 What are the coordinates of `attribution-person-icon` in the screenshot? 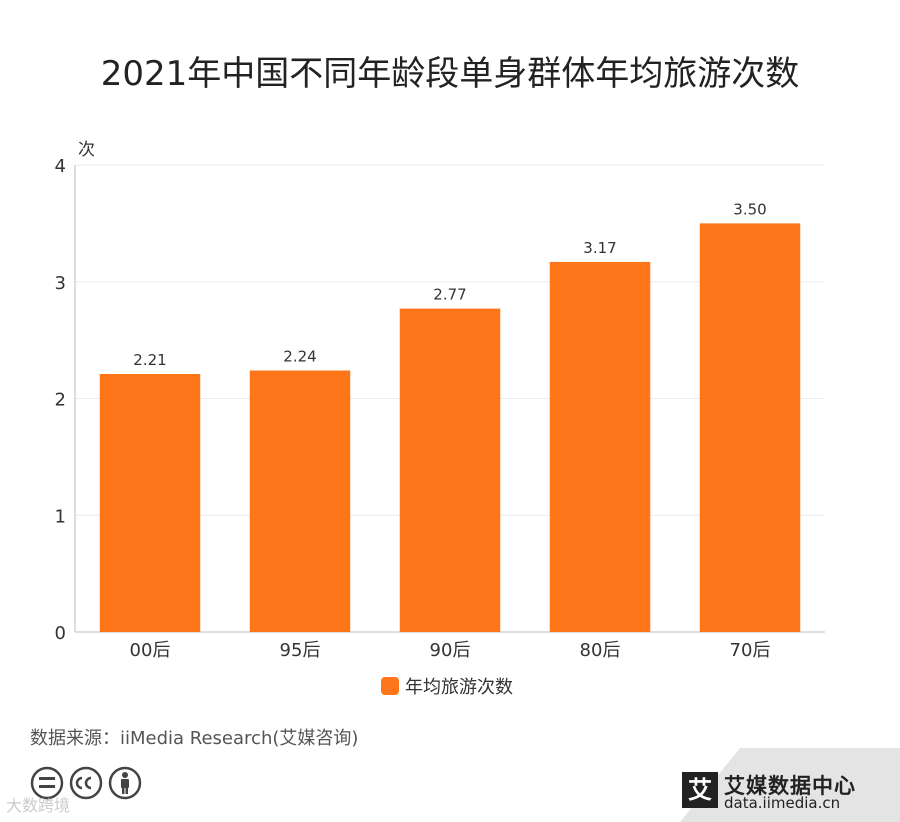 It's located at (125, 783).